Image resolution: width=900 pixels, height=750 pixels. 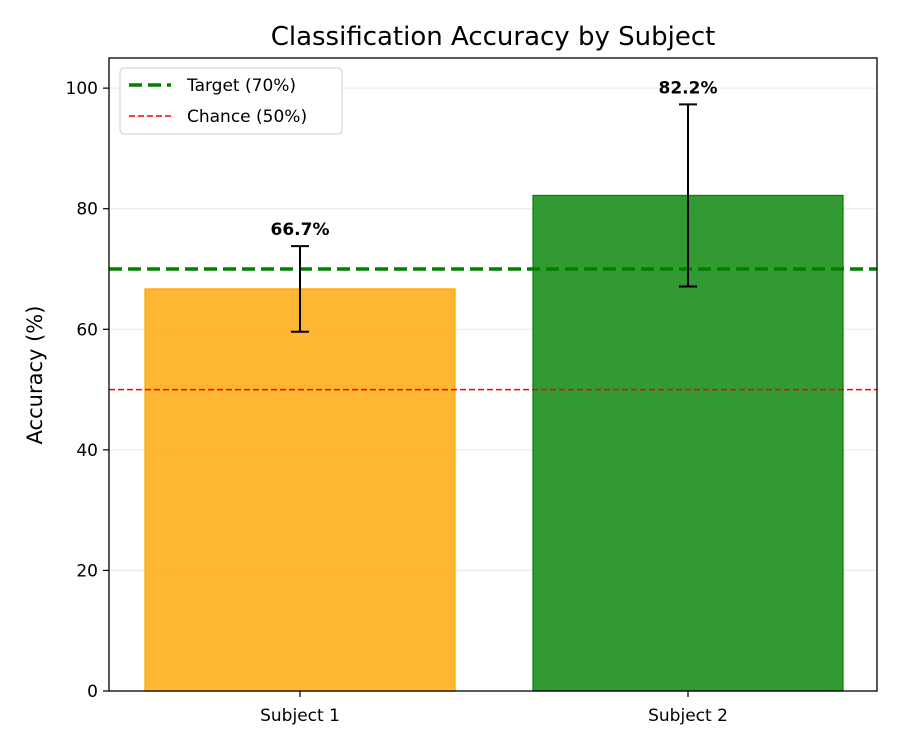 What do you see at coordinates (493, 37) in the screenshot?
I see `chart-title: Classification Accuracy by Subject` at bounding box center [493, 37].